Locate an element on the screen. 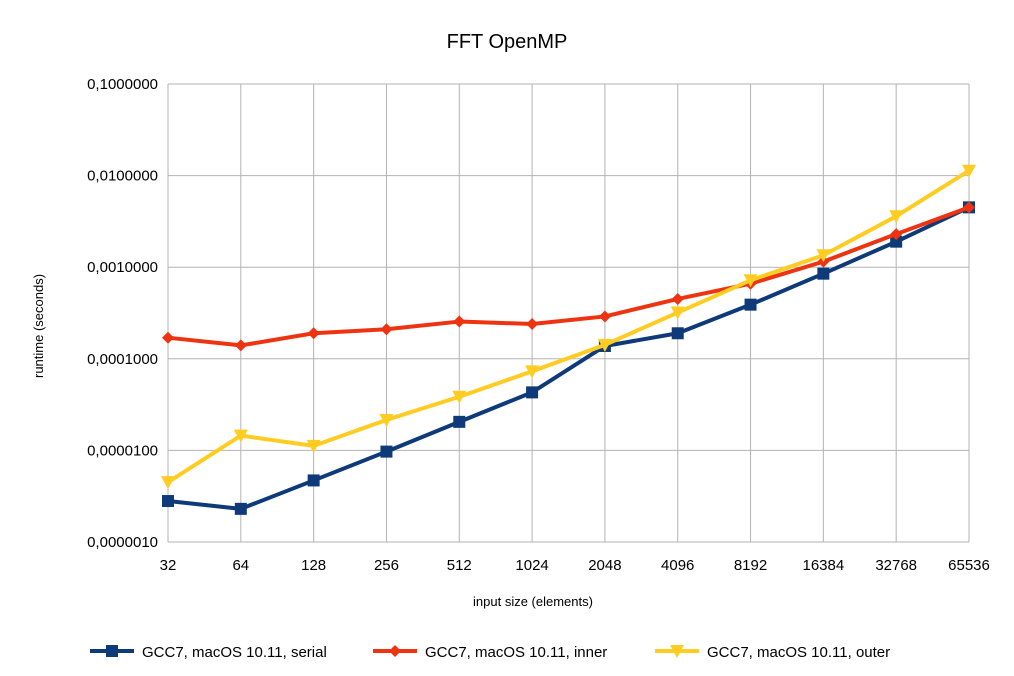 Image resolution: width=1014 pixels, height=676 pixels. y-tick-label: 0,0000010 is located at coordinates (122, 542).